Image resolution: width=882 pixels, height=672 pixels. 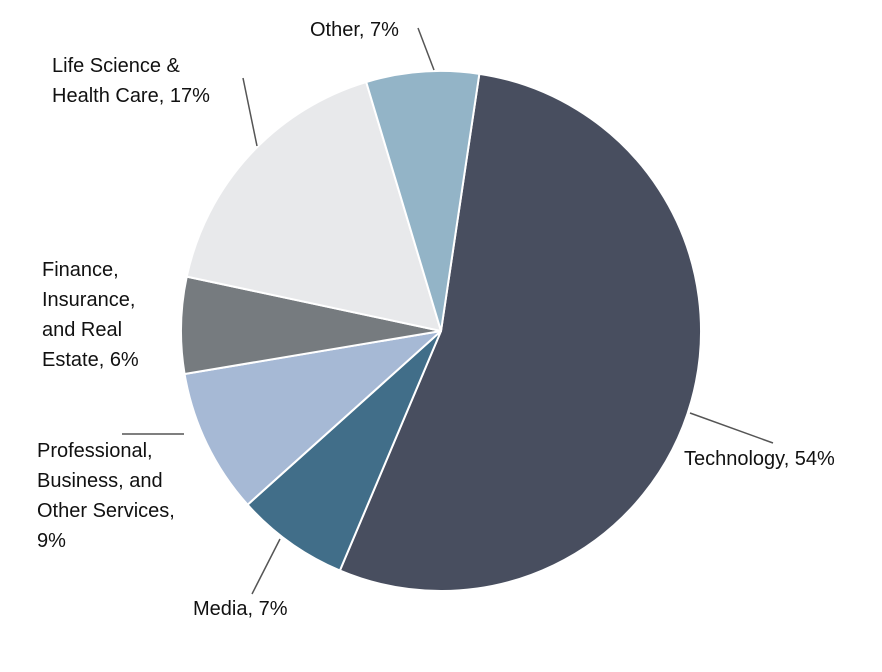 I want to click on slice-label-line: Insurance,, so click(x=88, y=300).